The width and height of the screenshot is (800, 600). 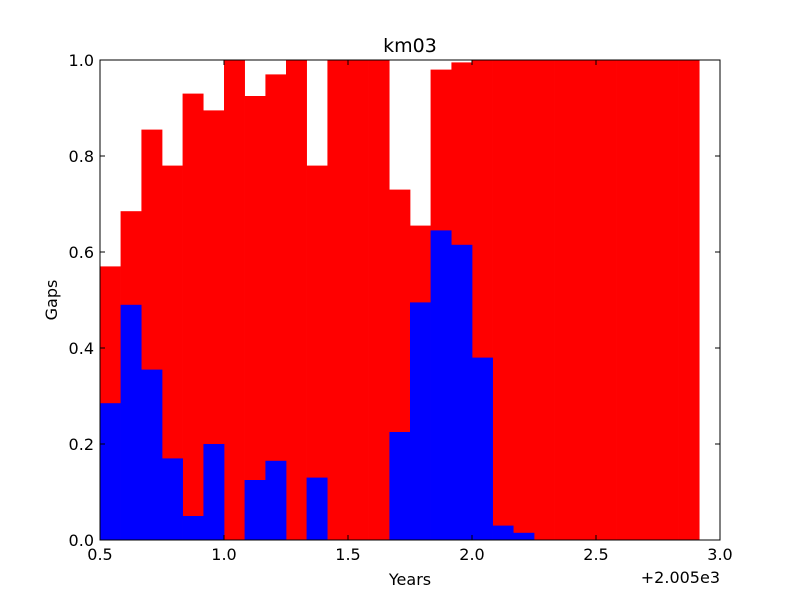 I want to click on x-offset-label: +2.005e3, so click(x=680, y=577).